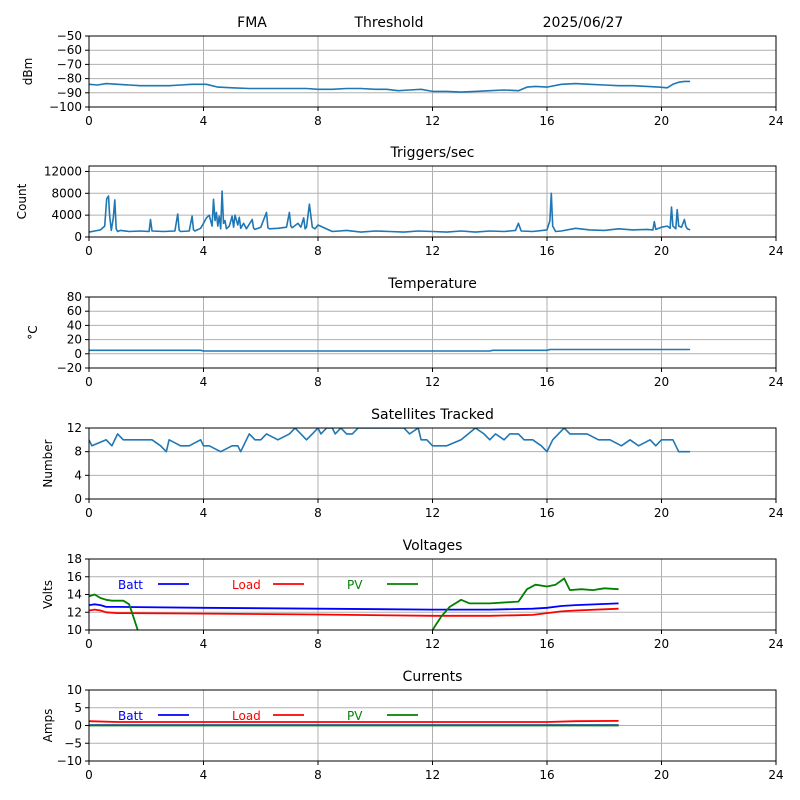 Image resolution: width=800 pixels, height=800 pixels. Describe the element at coordinates (402, 78) in the screenshot. I see `chart-panel-0: 0 4 8 12 16 20 24 −100−90−80−70−60−50 dBm` at that location.